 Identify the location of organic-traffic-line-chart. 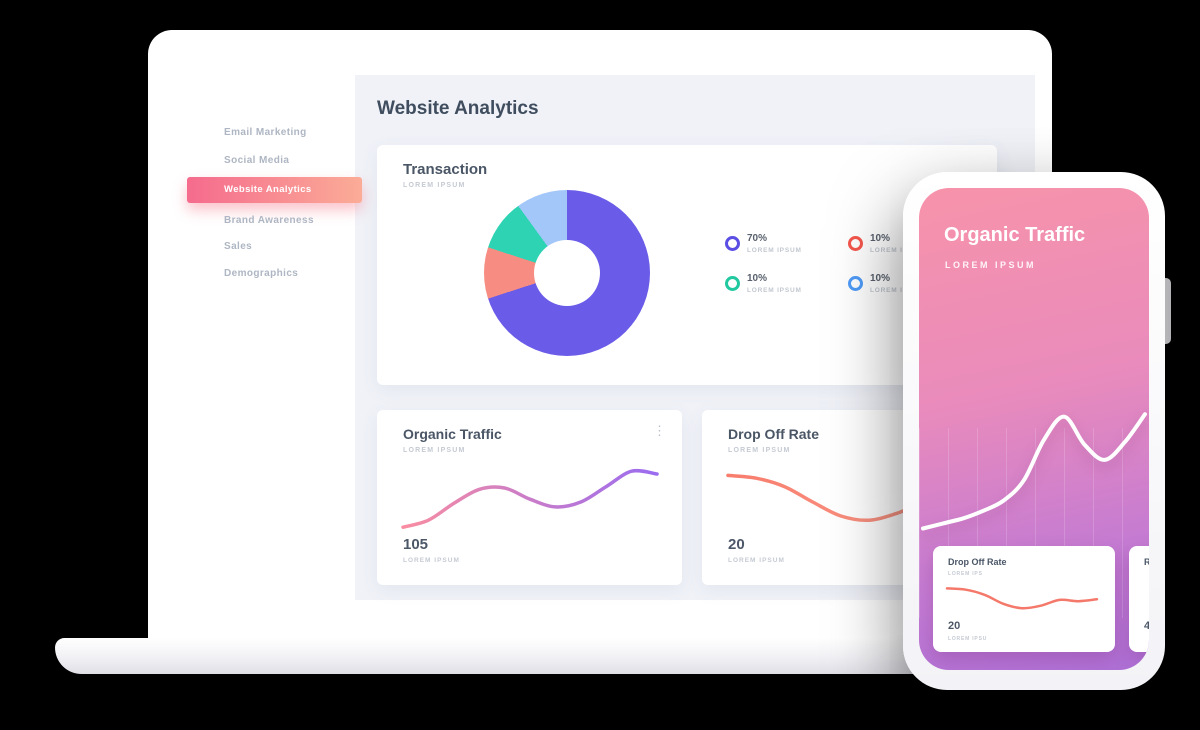
(530, 498).